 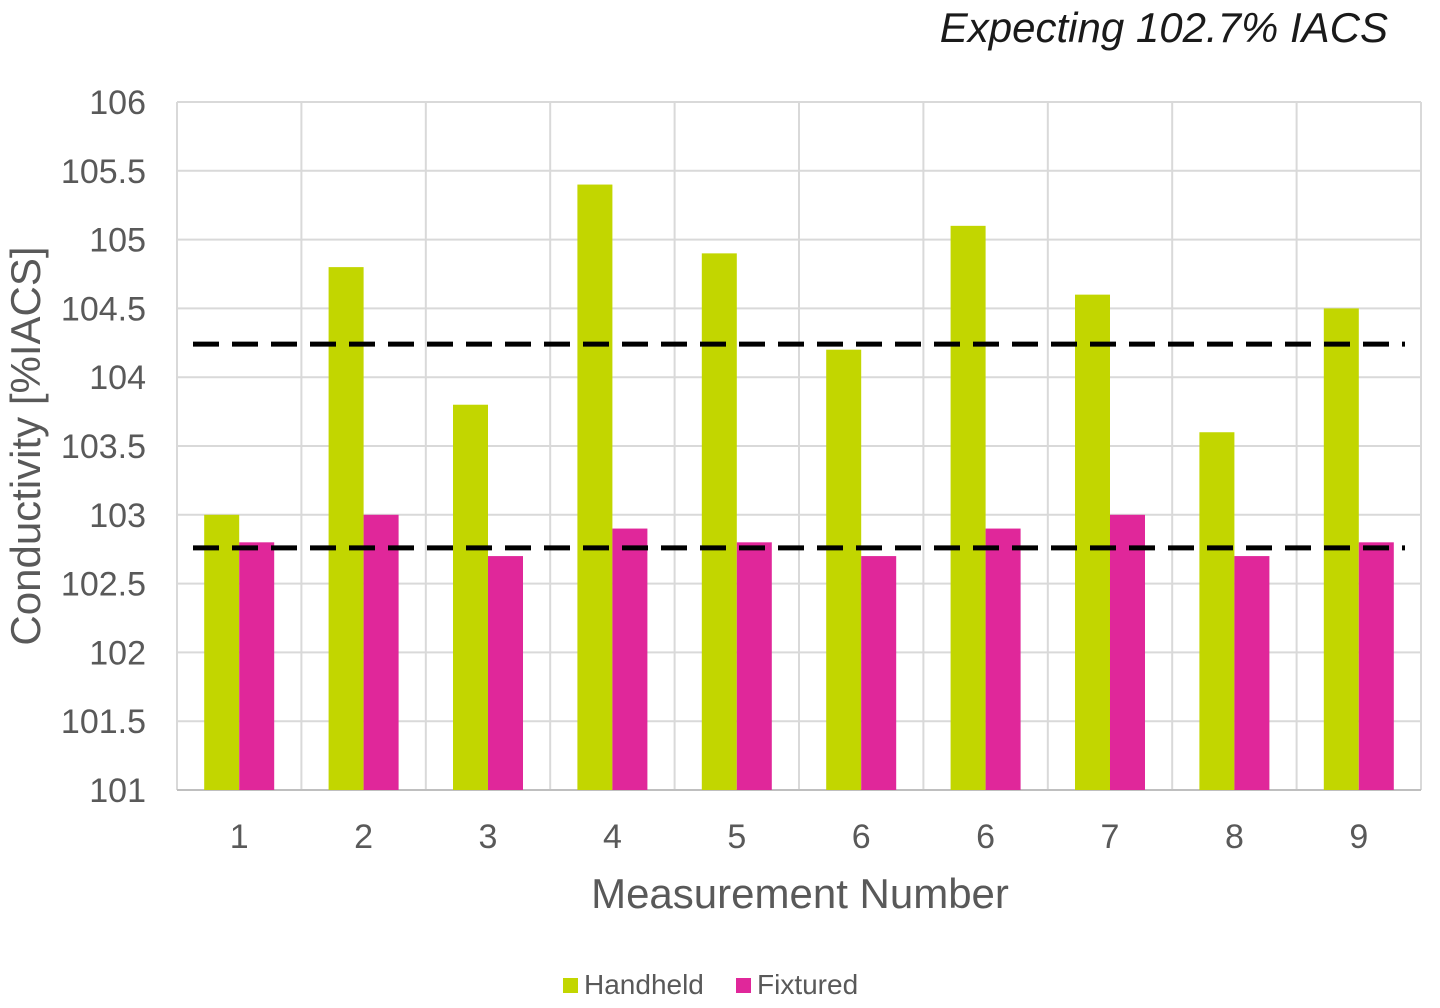 I want to click on legend-swatch-fixtured, so click(x=743, y=985).